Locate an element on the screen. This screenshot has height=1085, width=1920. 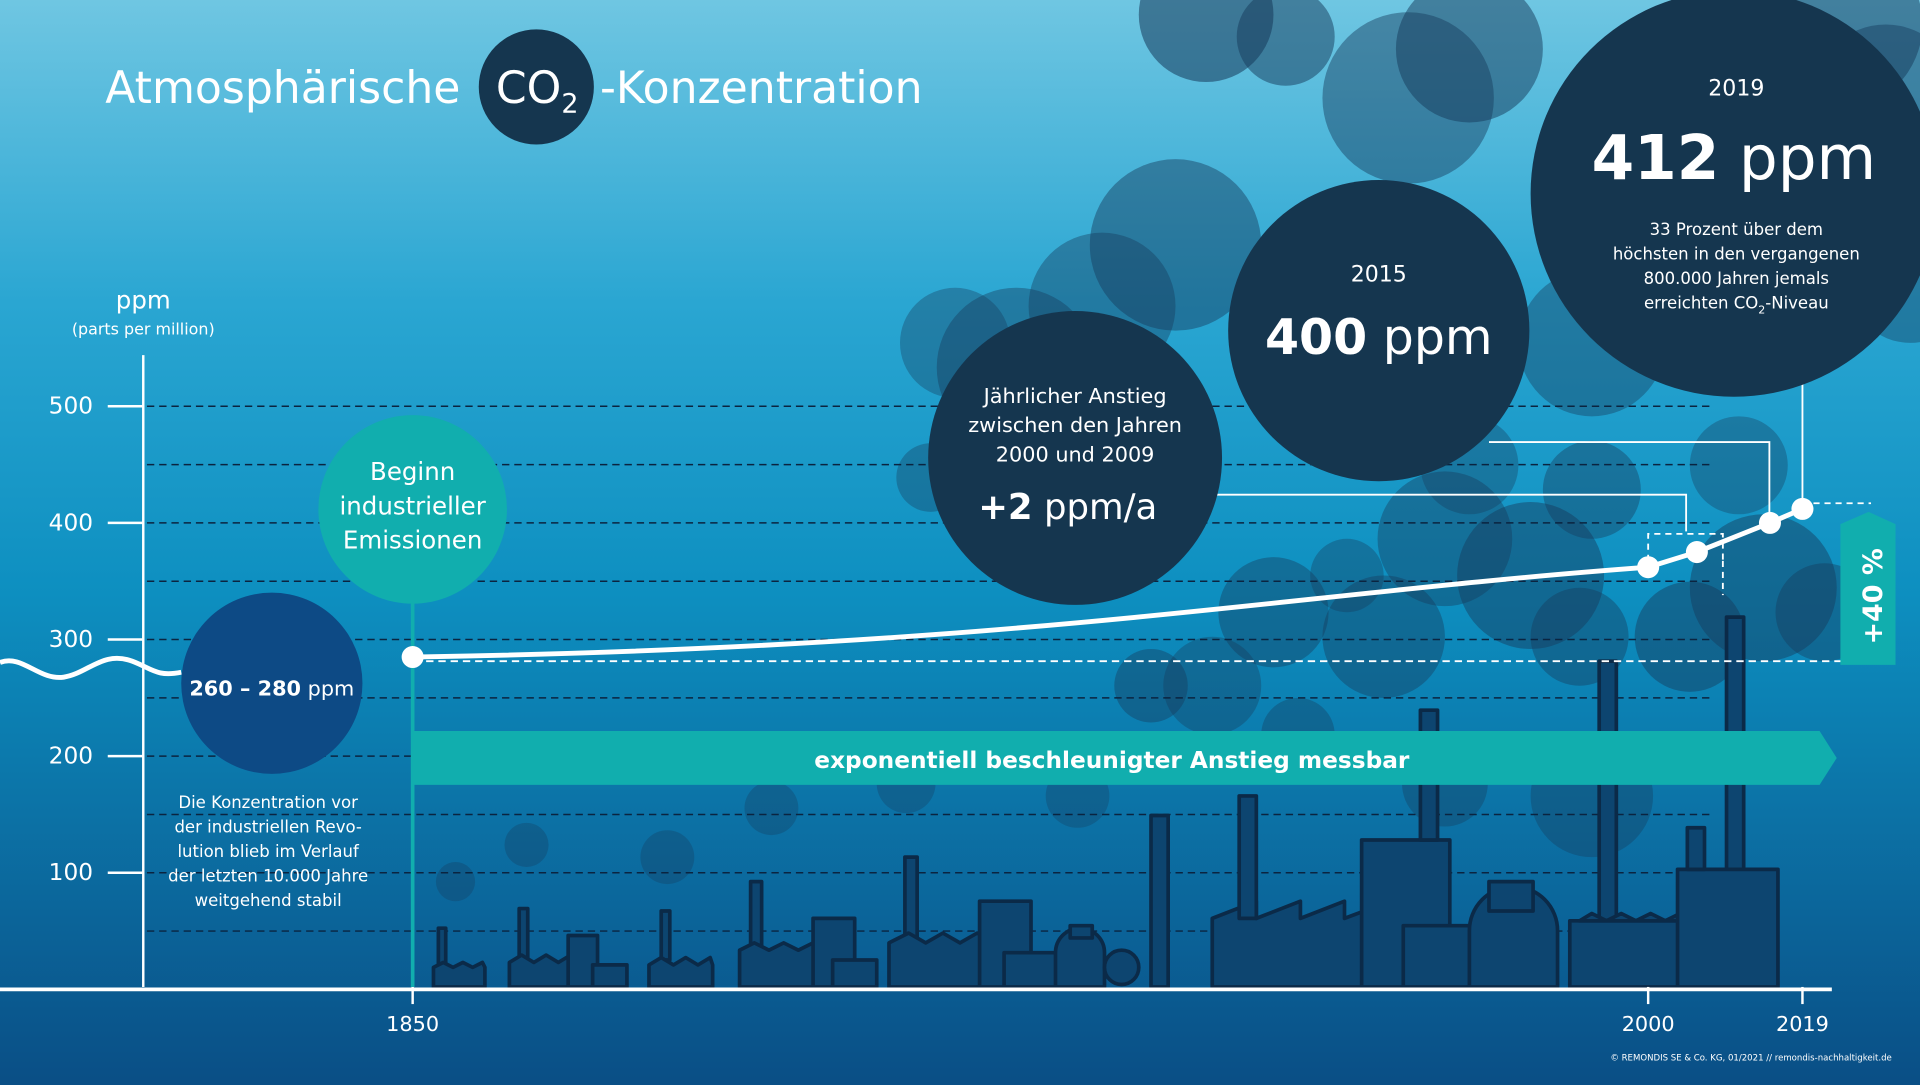
y-ticks: 100 200 300 400 500 is located at coordinates (96, 639).